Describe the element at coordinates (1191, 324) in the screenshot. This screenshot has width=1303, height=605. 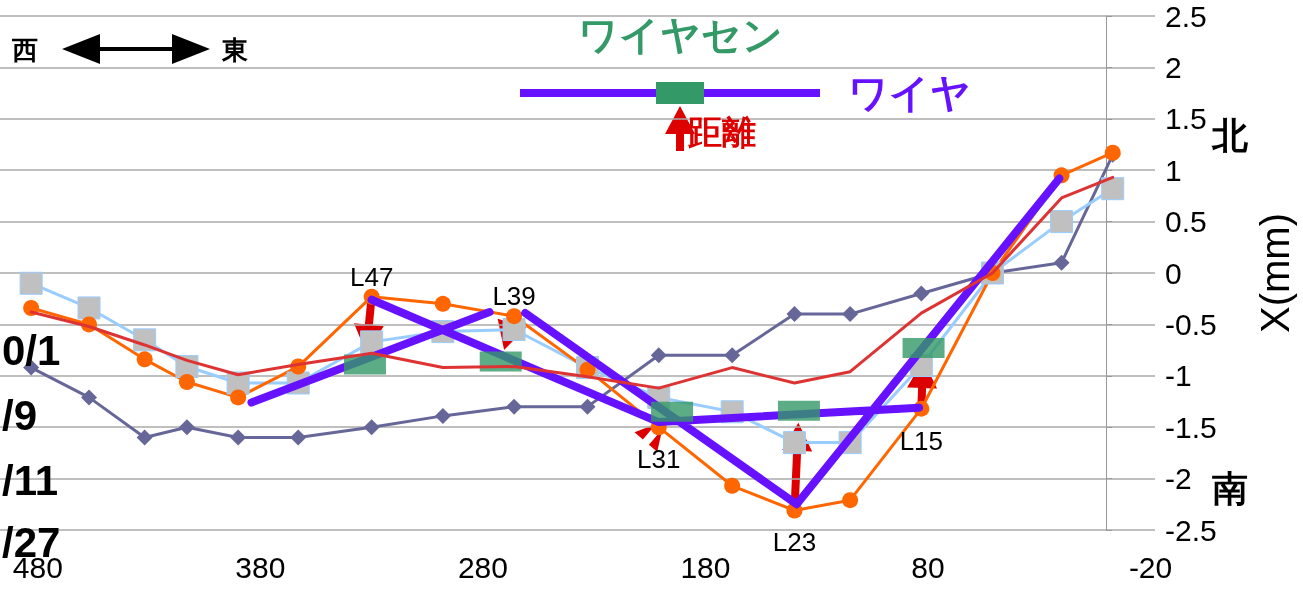
I see `y-tick-label: -0.5` at that location.